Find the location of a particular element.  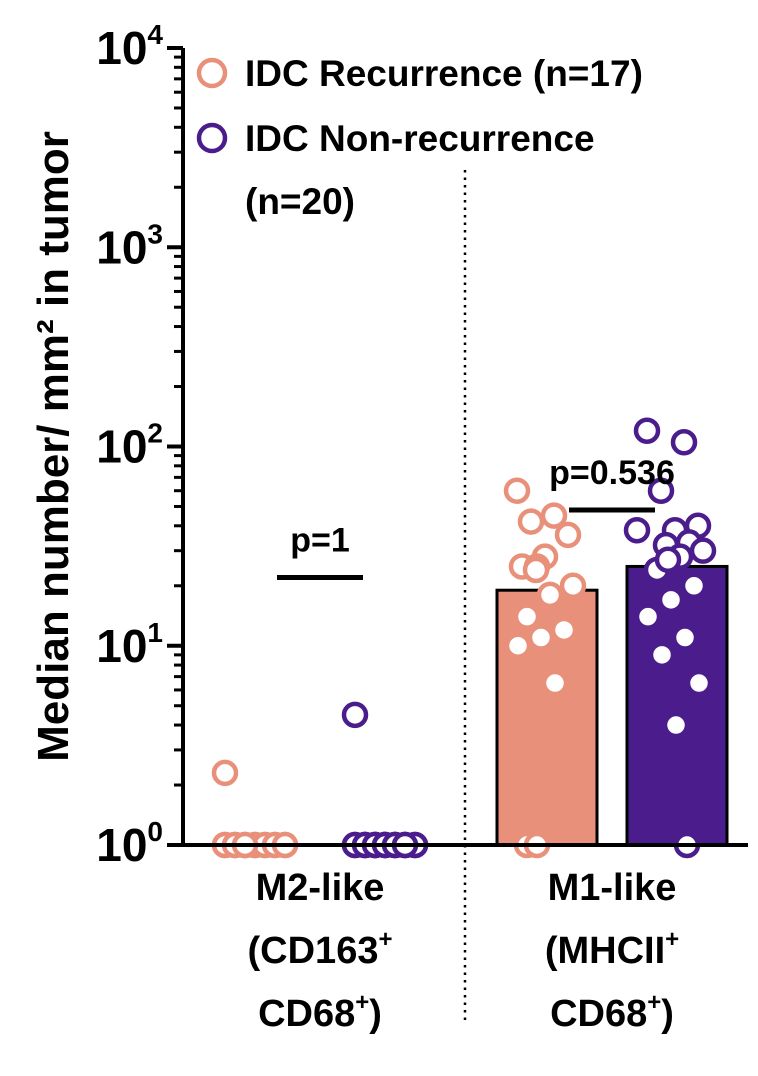

labels-layer: M2-like (CD163+ CD68+) M1-like (MHCII+ CD68+) is located at coordinates (464, 951).